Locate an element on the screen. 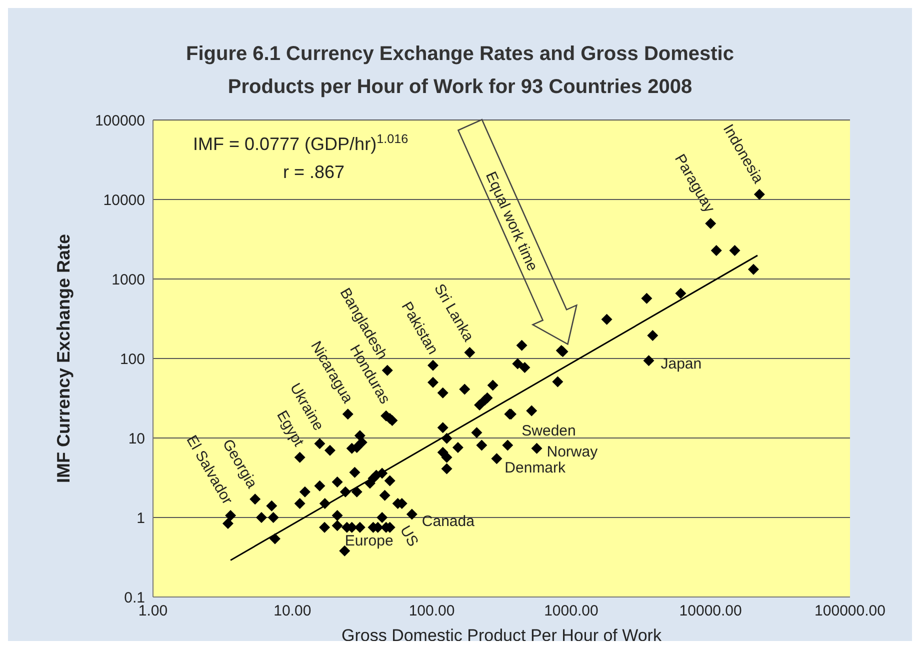 Image resolution: width=920 pixels, height=649 pixels. y-tick-label: 100000 is located at coordinates (119, 121).